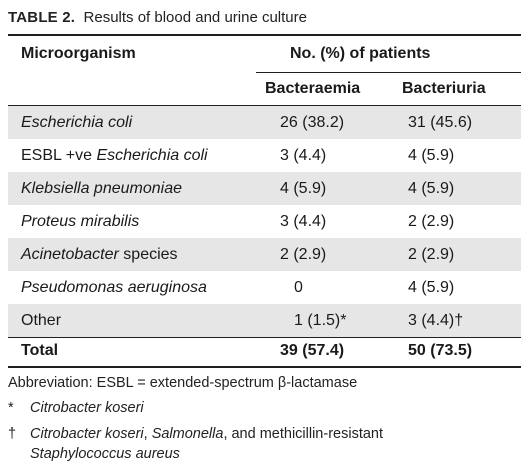 The width and height of the screenshot is (529, 475). Describe the element at coordinates (388, 72) in the screenshot. I see `group-rule` at that location.